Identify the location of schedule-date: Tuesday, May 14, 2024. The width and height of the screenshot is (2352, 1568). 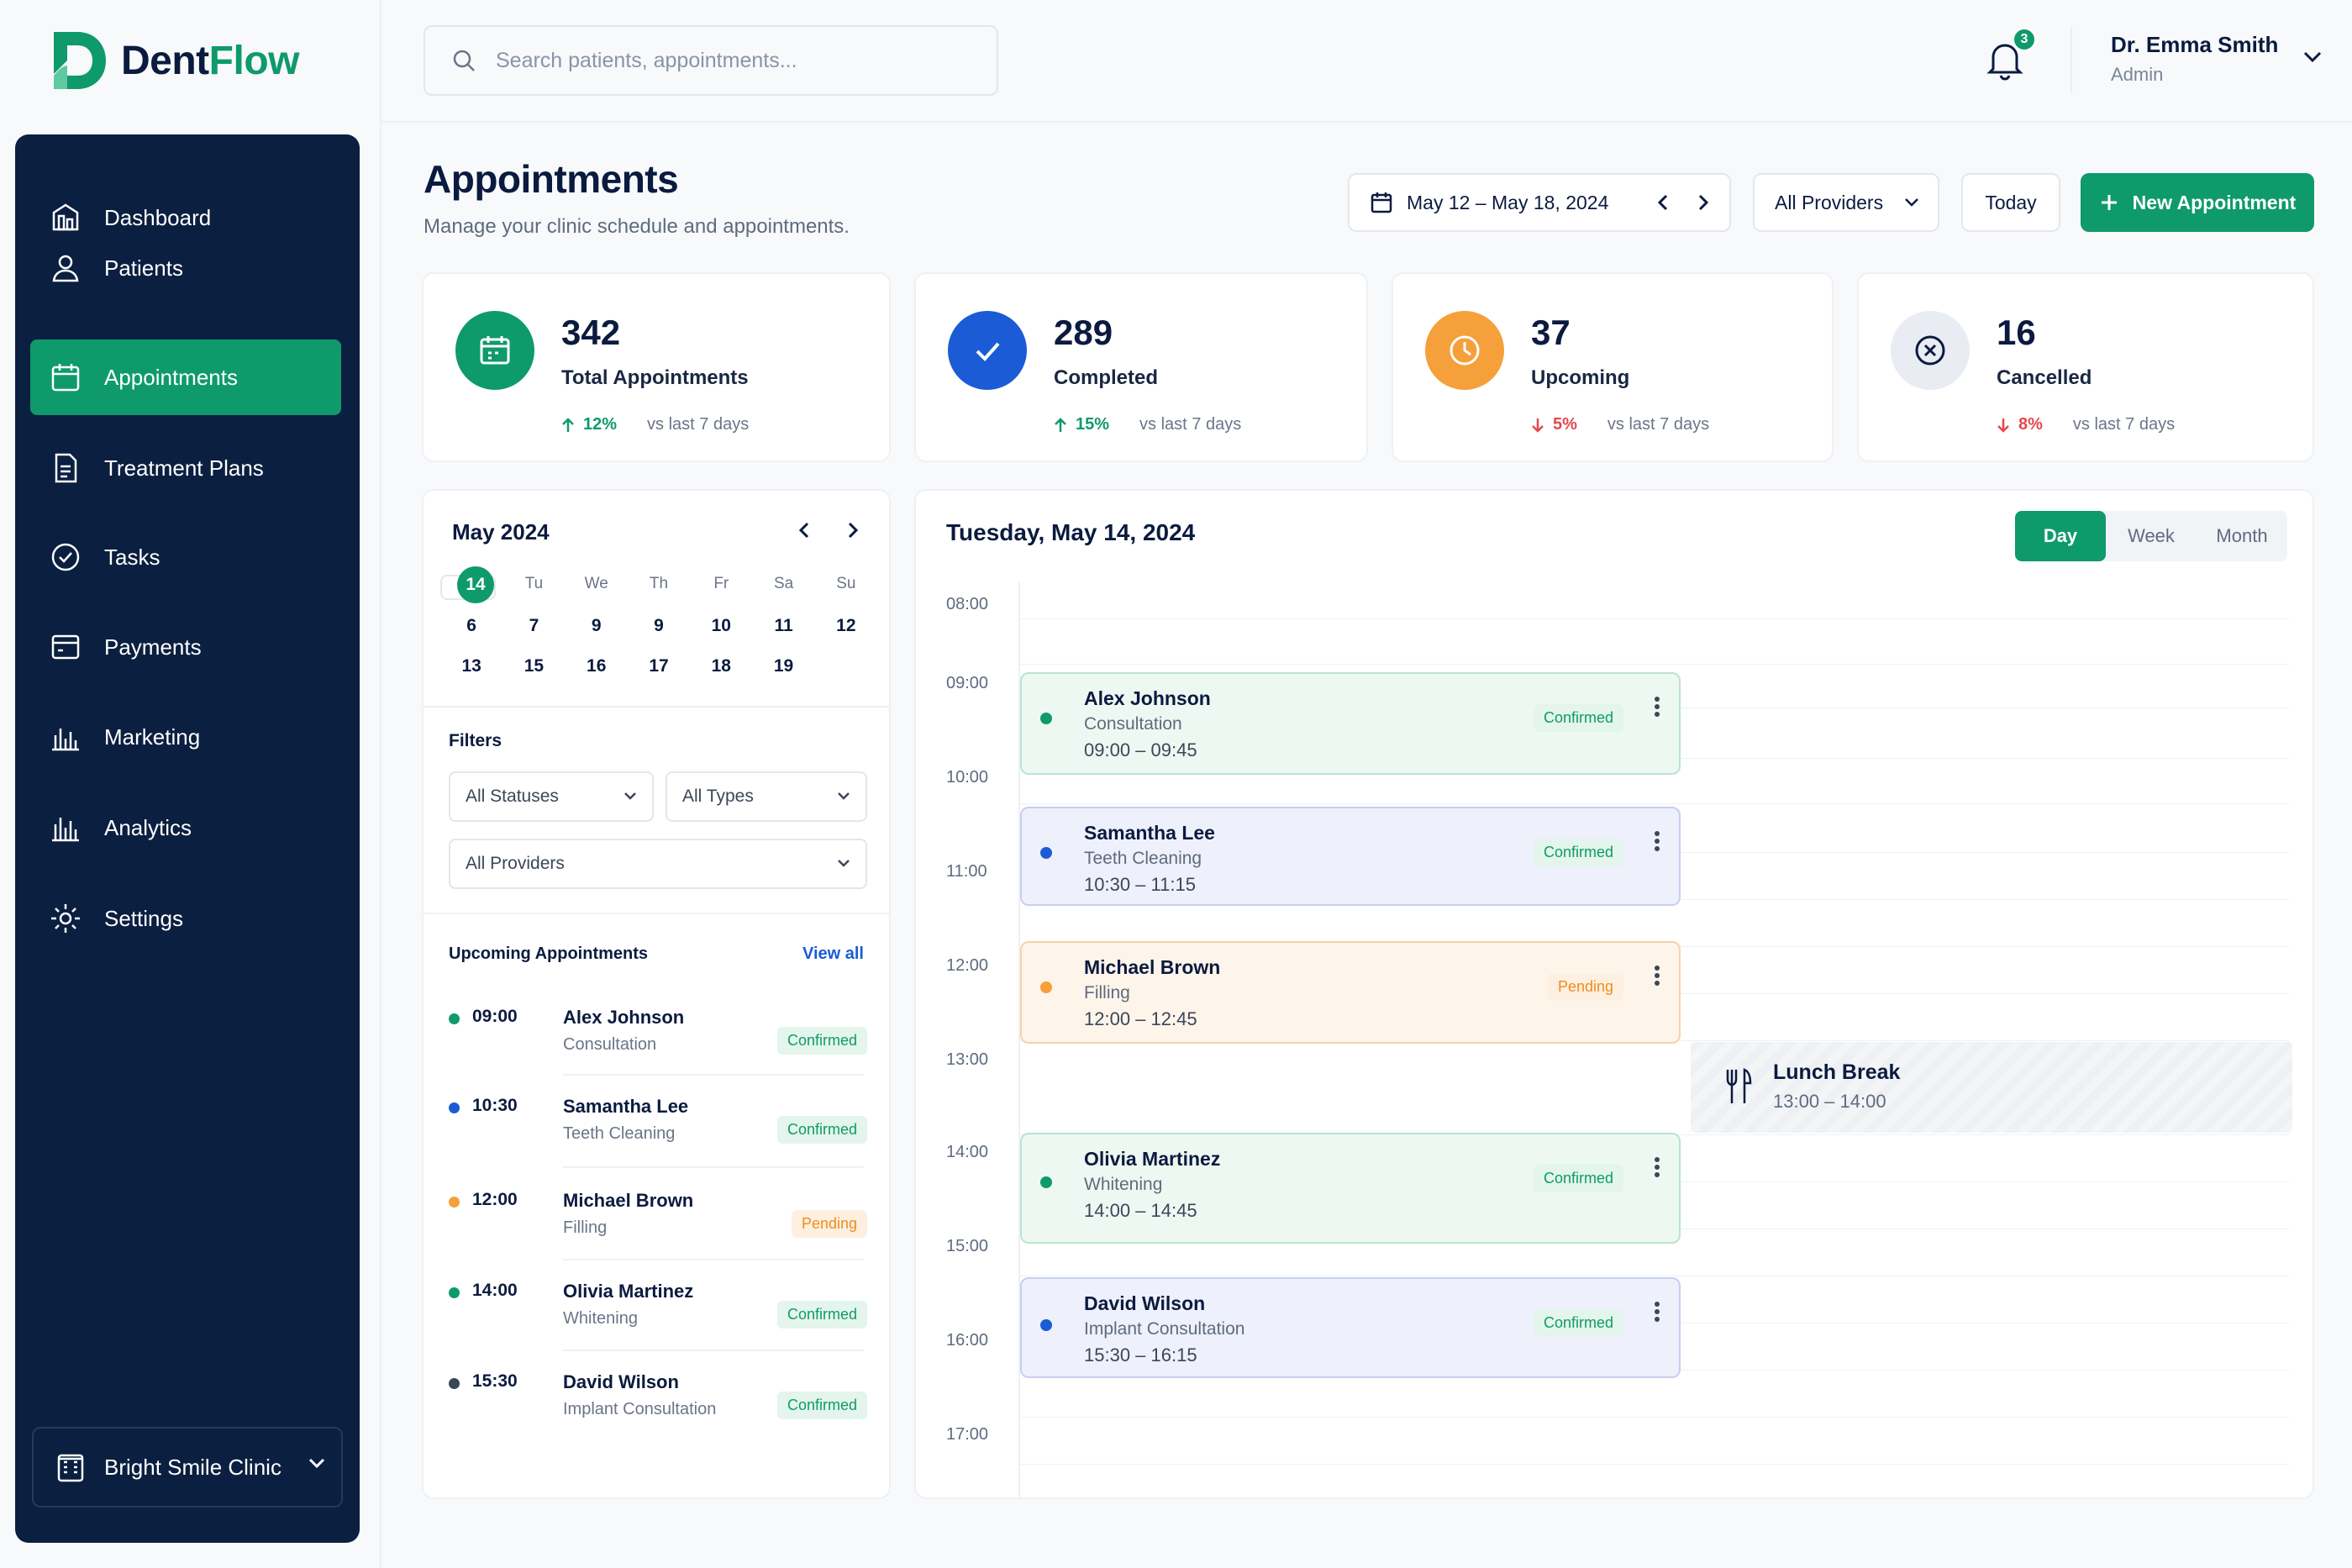
(1071, 532).